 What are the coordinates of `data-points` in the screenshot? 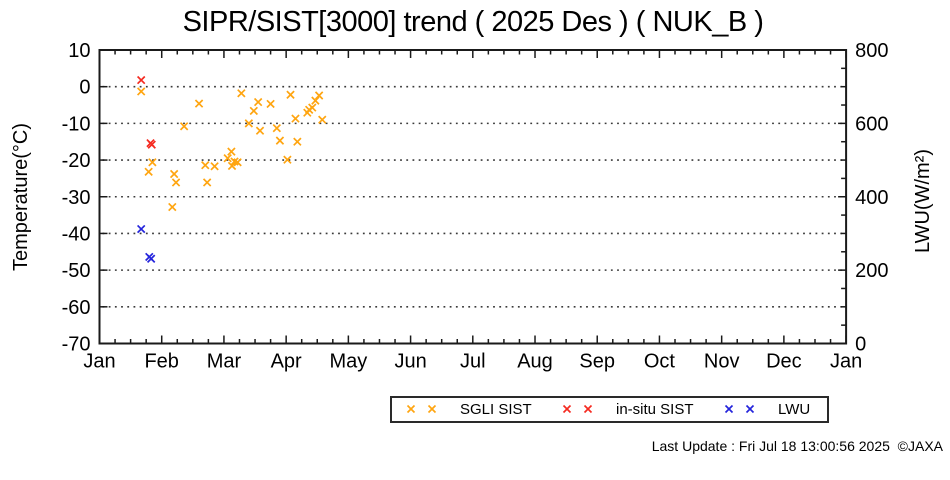 It's located at (231, 169).